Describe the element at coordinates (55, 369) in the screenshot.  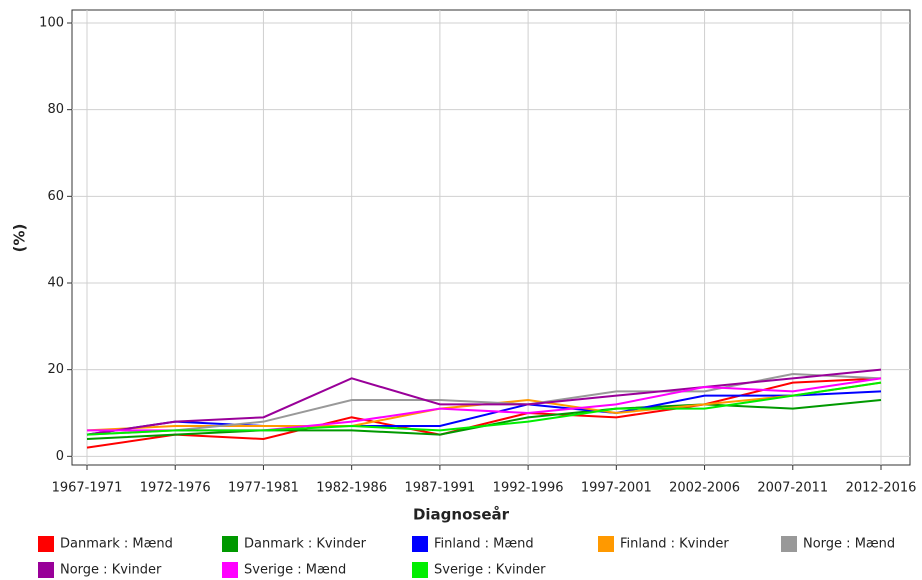
I see `y-tick-label: 20` at that location.